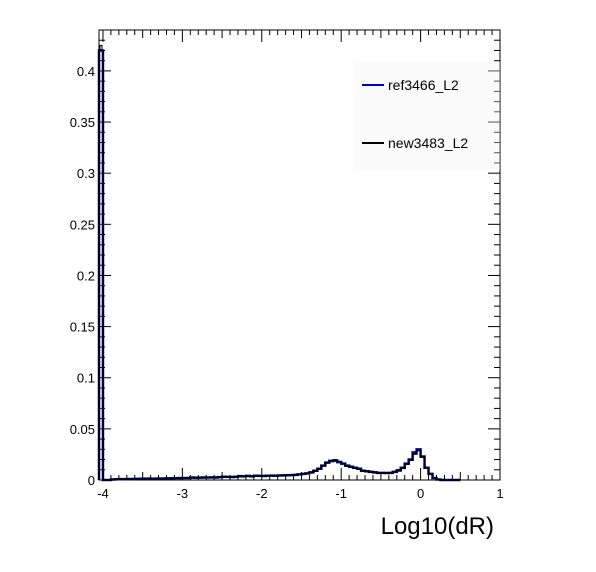 The height and width of the screenshot is (572, 596). I want to click on x-tick-label: -1, so click(341, 493).